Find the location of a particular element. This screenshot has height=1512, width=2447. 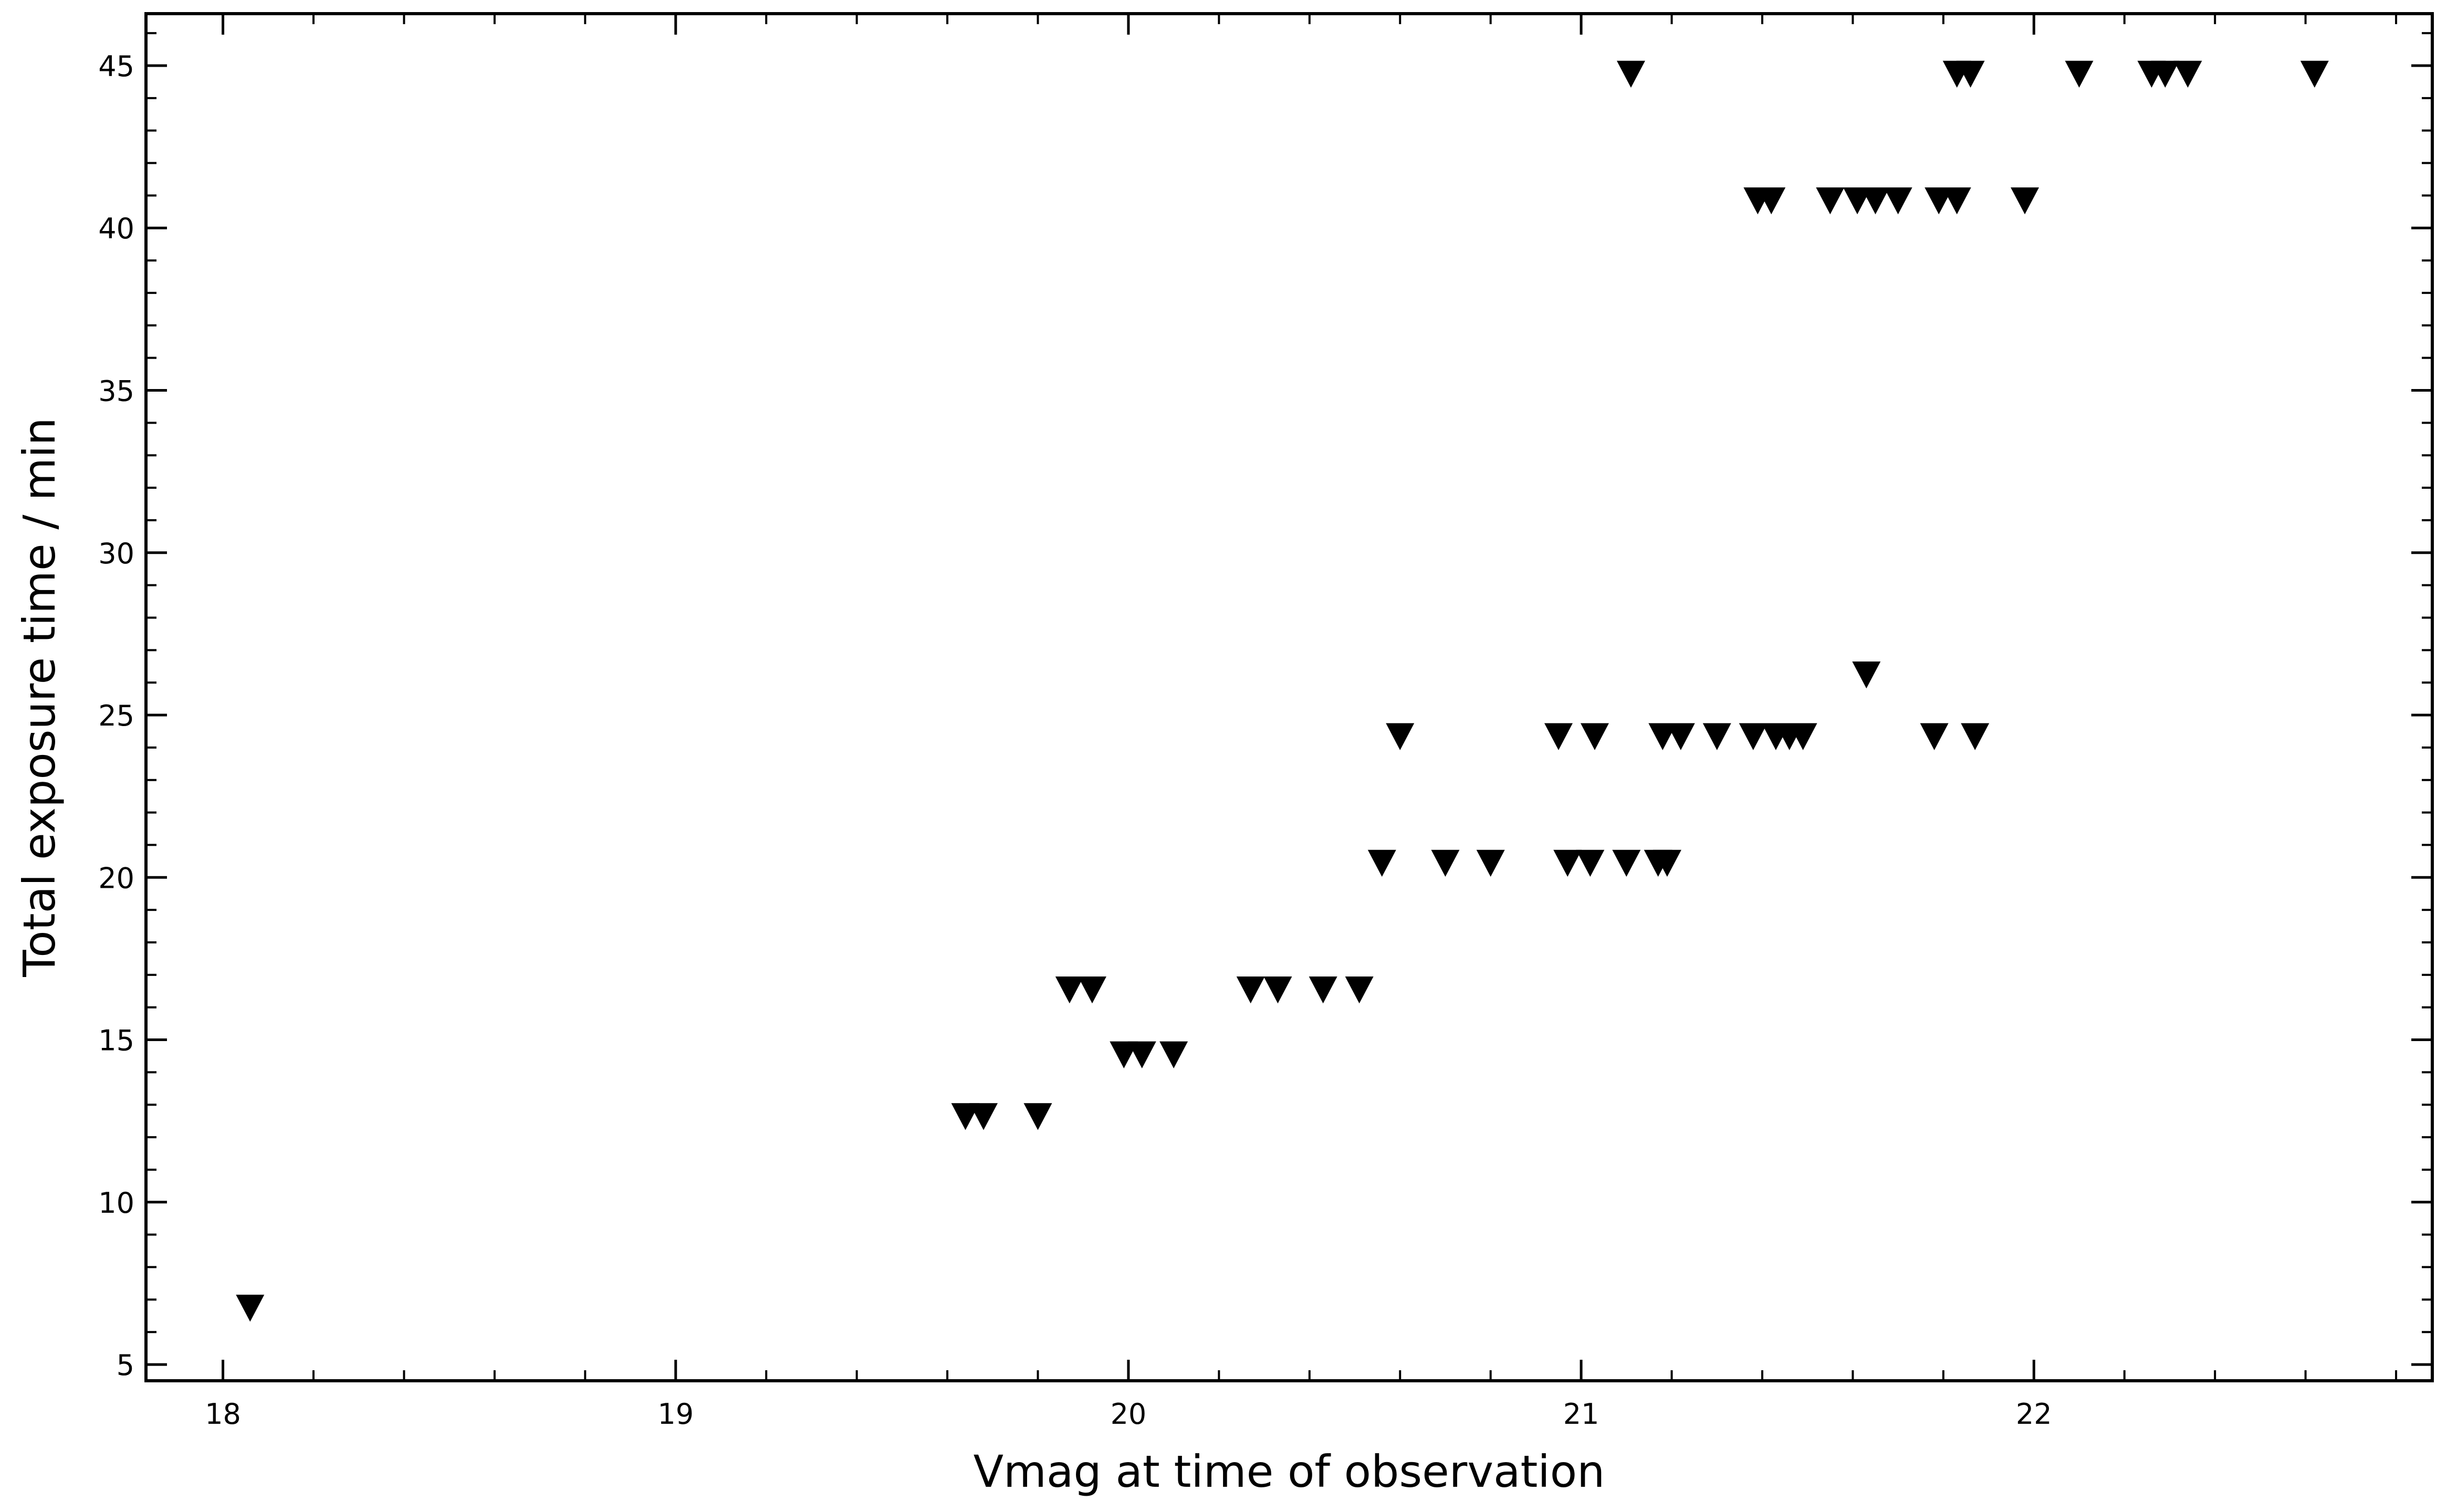

y-tick-label: 10 is located at coordinates (116, 1203).